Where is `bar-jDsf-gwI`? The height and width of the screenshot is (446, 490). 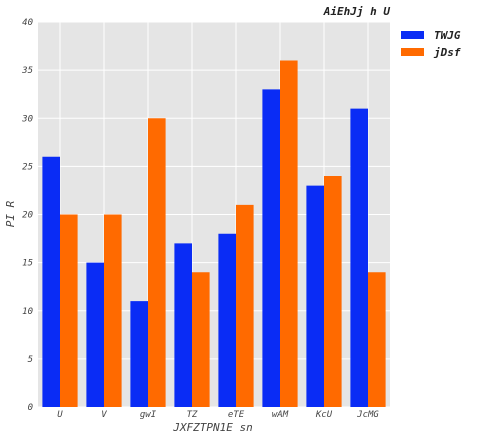 bar-jDsf-gwI is located at coordinates (157, 262).